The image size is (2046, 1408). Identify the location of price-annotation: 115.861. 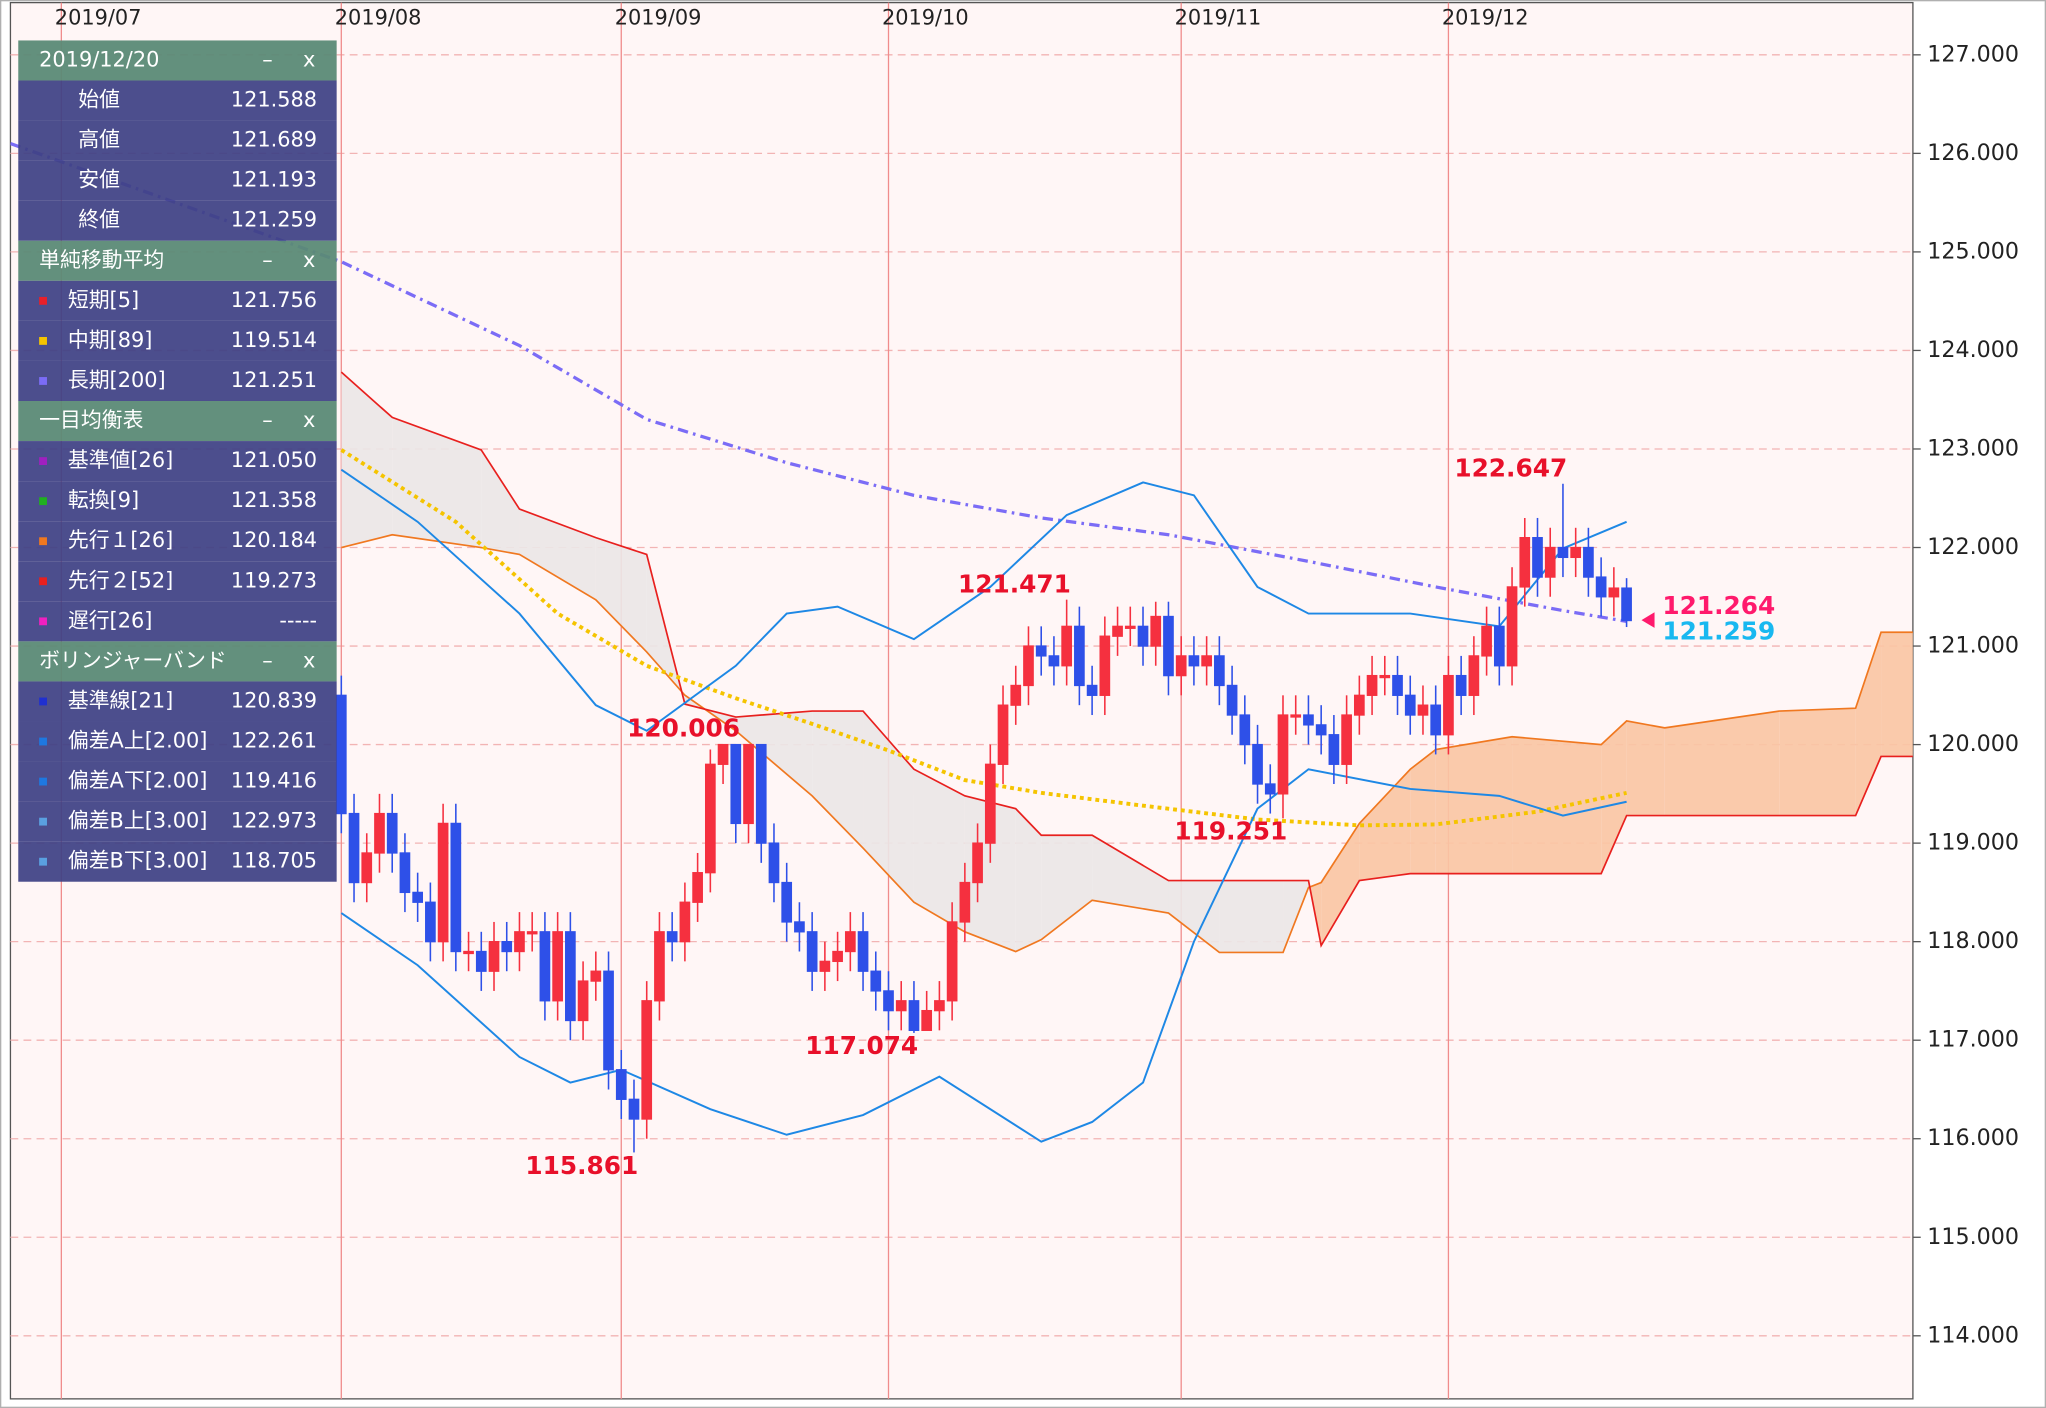
(581, 1165).